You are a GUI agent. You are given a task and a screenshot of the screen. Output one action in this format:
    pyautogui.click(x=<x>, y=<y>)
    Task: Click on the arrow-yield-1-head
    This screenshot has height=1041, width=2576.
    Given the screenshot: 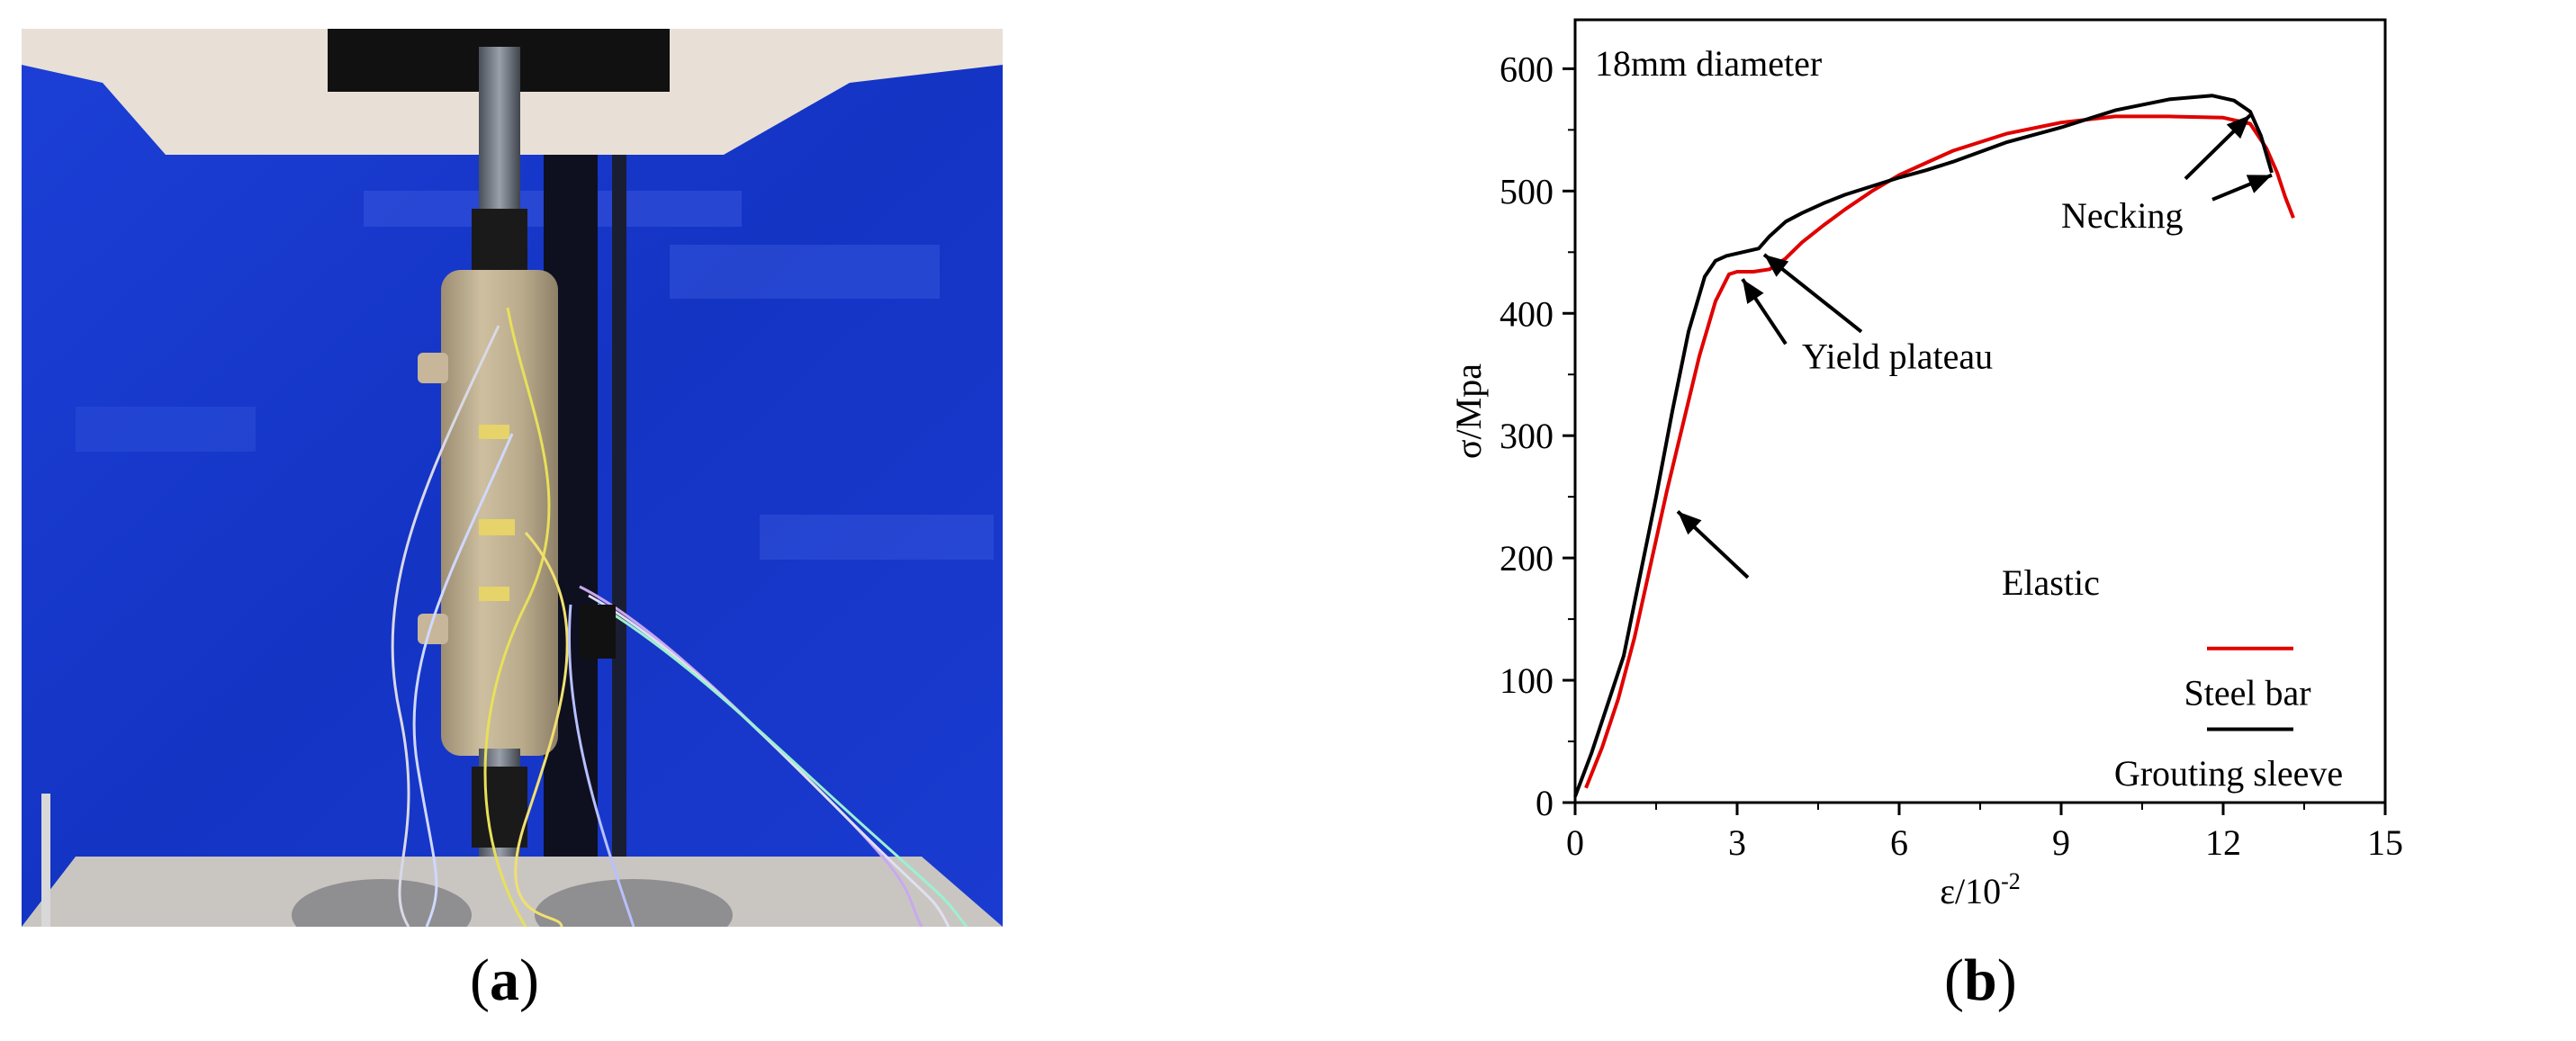 What is the action you would take?
    pyautogui.click(x=1753, y=291)
    